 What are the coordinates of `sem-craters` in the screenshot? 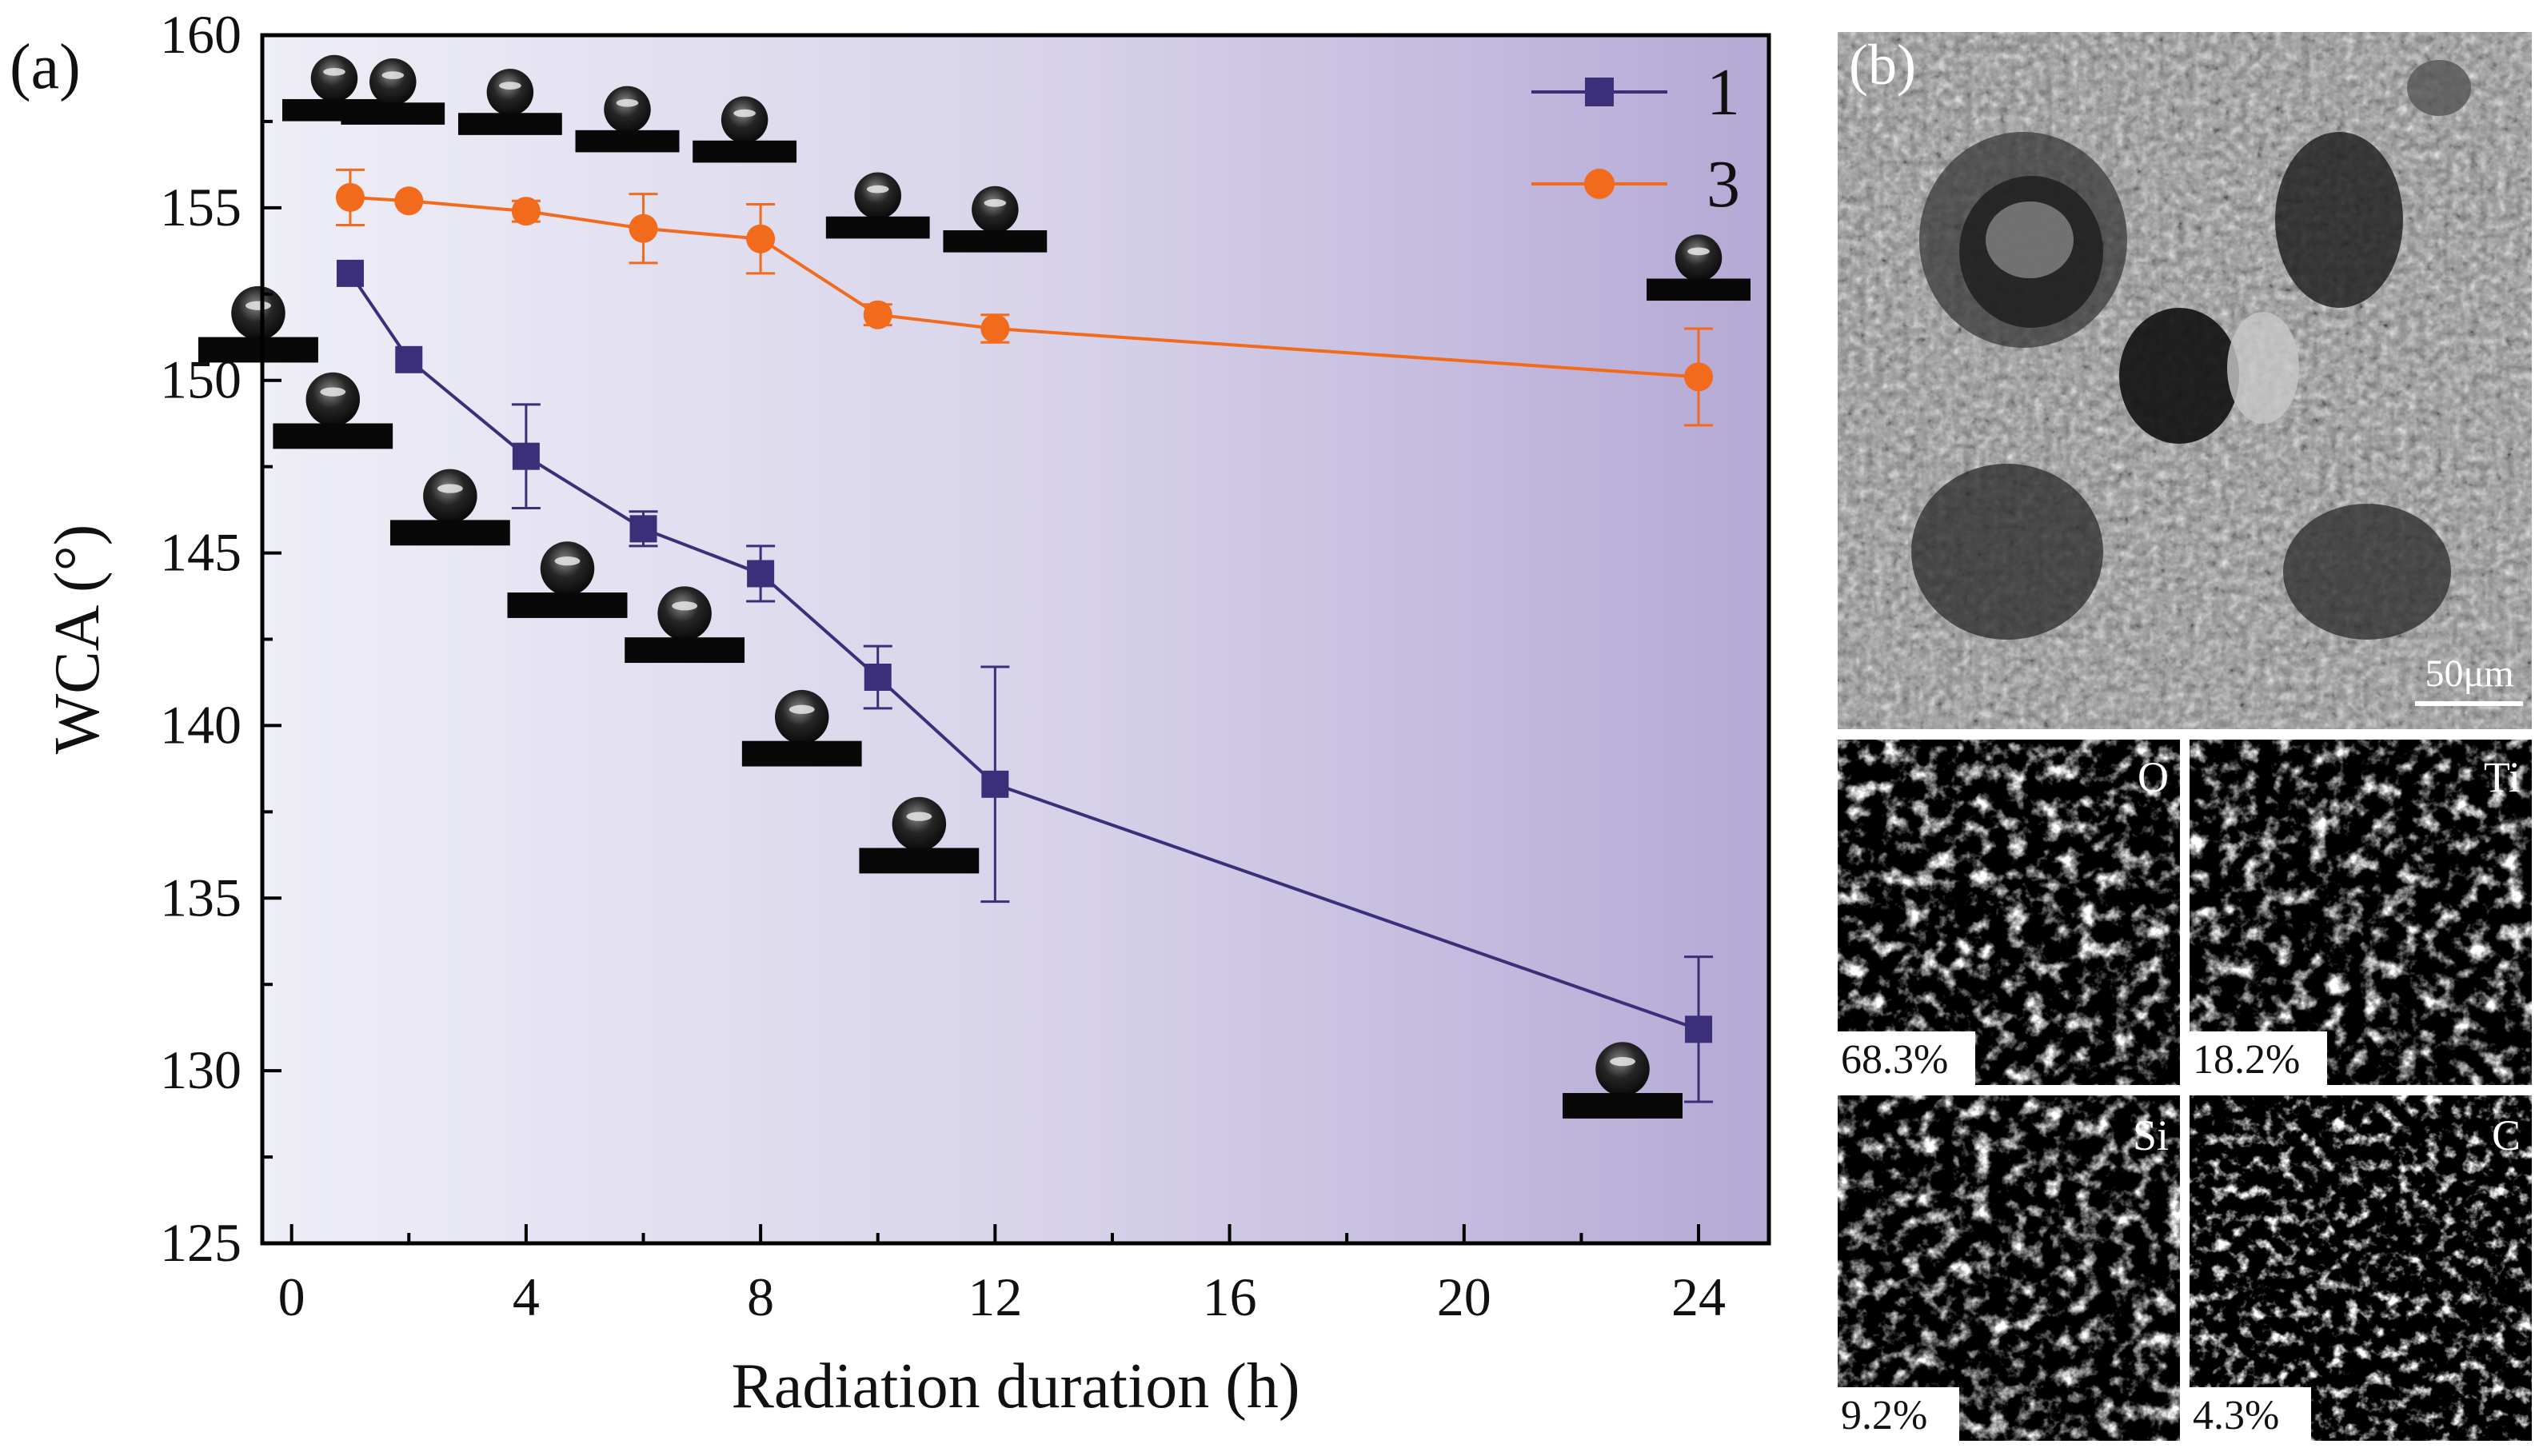 It's located at (2191, 350).